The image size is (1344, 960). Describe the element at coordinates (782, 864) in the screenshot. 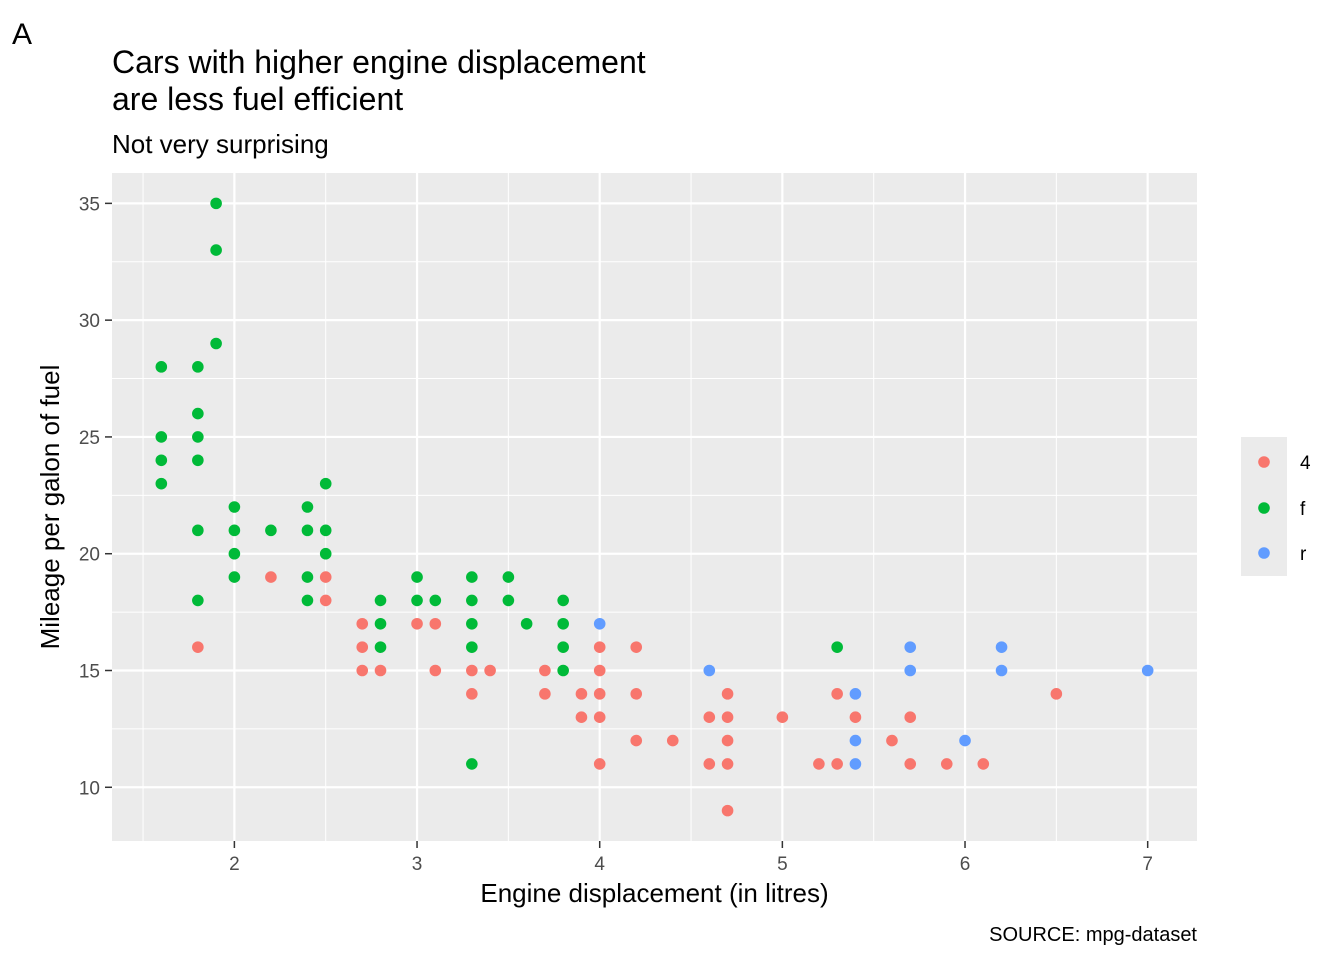

I see `x-tick-label: 5` at that location.